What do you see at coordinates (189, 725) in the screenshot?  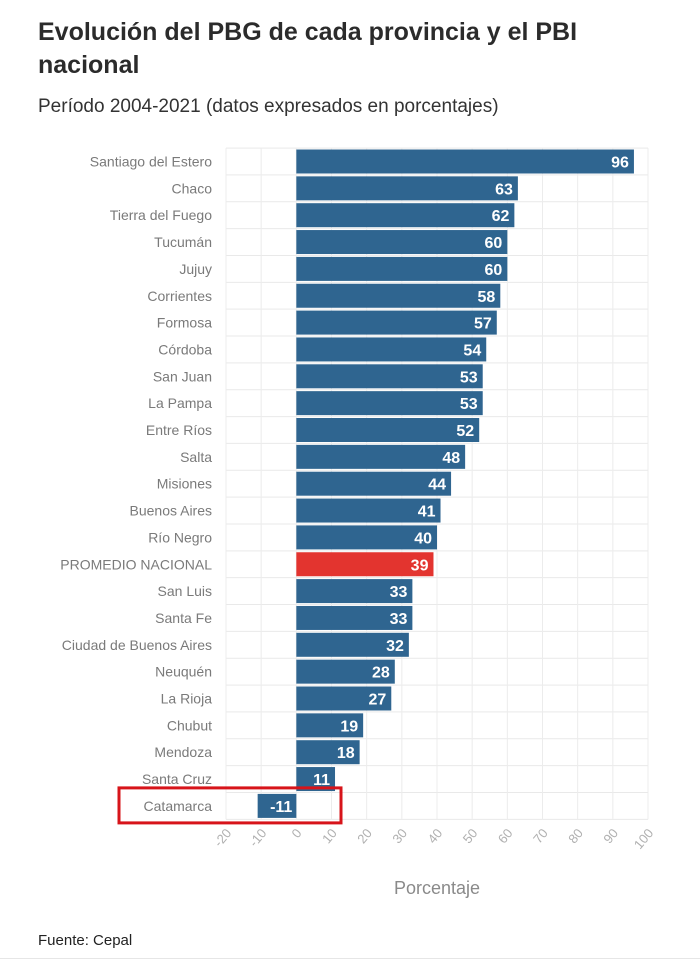 I see `category-label: Chubut` at bounding box center [189, 725].